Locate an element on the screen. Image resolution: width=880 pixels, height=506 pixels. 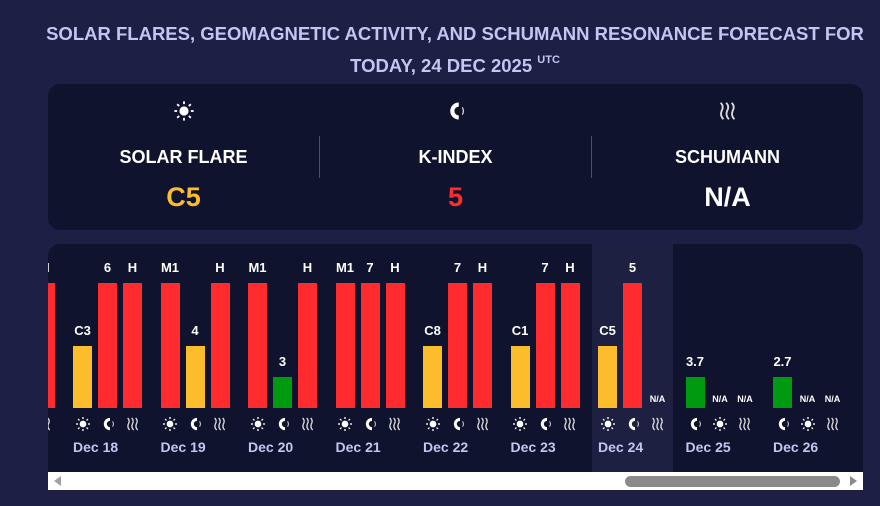
date-label: Dec 20 is located at coordinates (271, 447).